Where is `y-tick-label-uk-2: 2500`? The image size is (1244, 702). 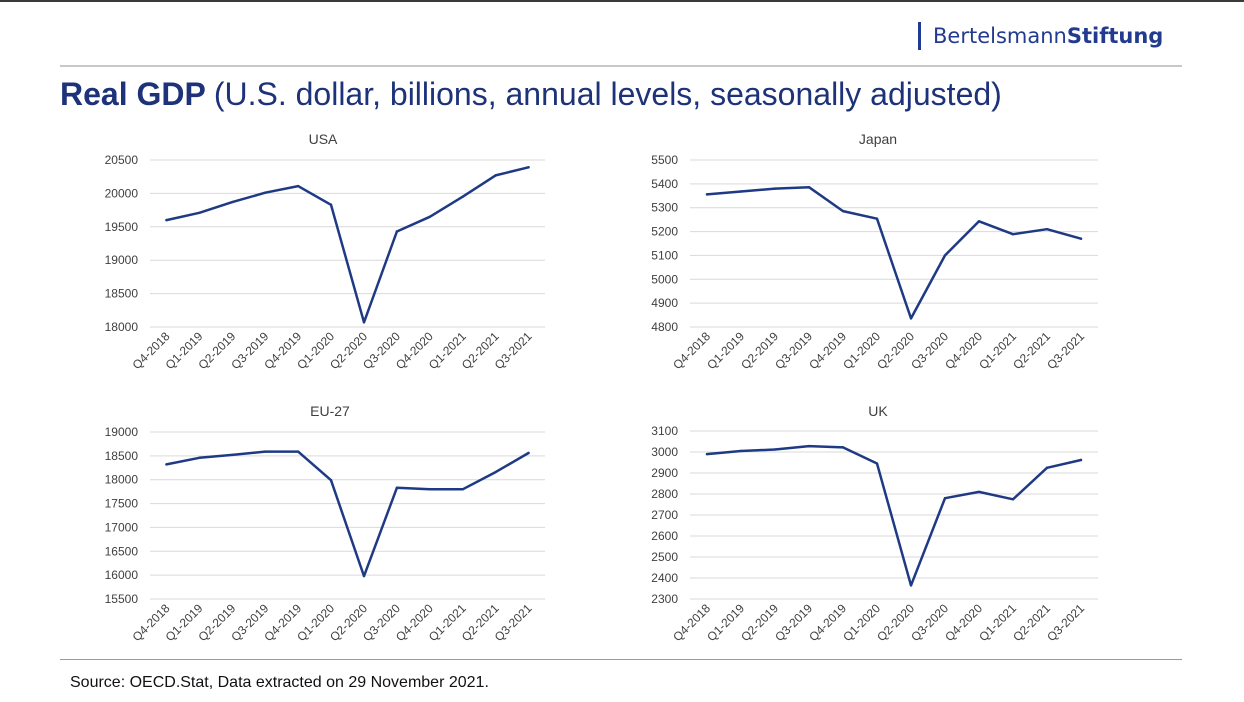
y-tick-label-uk-2: 2500 is located at coordinates (664, 557).